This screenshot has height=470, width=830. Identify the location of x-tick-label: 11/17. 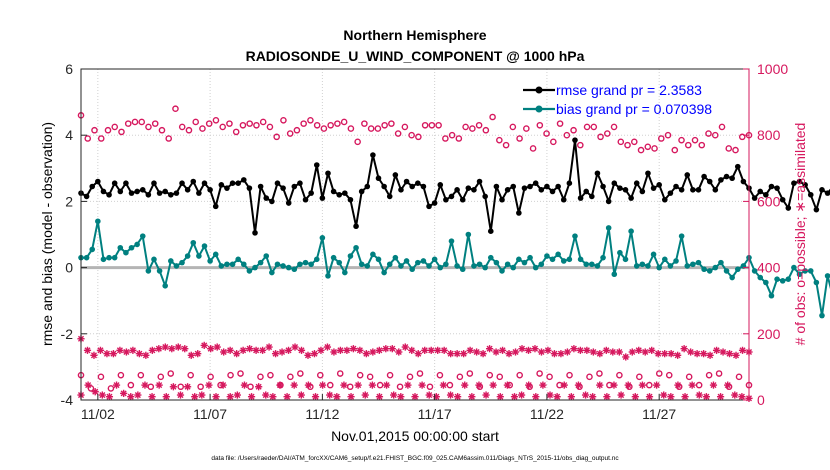
(435, 414).